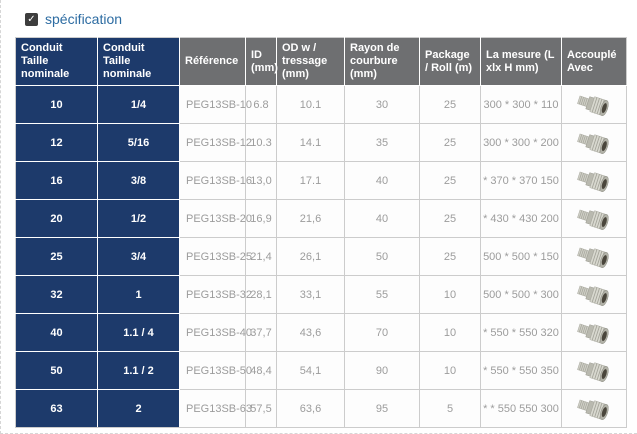 This screenshot has width=637, height=434. Describe the element at coordinates (450, 408) in the screenshot. I see `cell-package-roll: 5` at that location.